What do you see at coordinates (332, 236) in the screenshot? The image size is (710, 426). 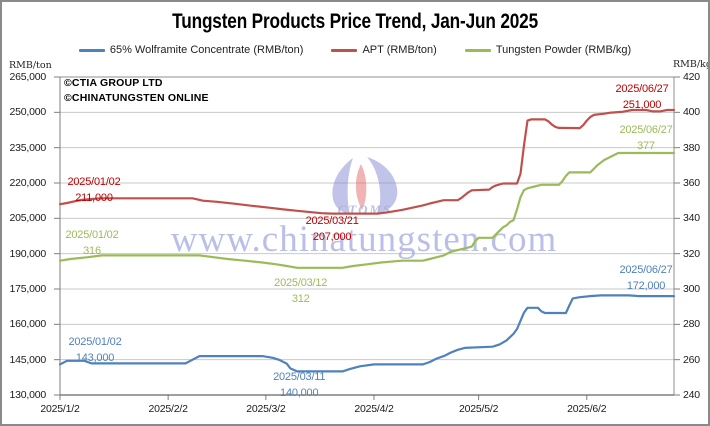 I see `annotation-value: 207,000` at bounding box center [332, 236].